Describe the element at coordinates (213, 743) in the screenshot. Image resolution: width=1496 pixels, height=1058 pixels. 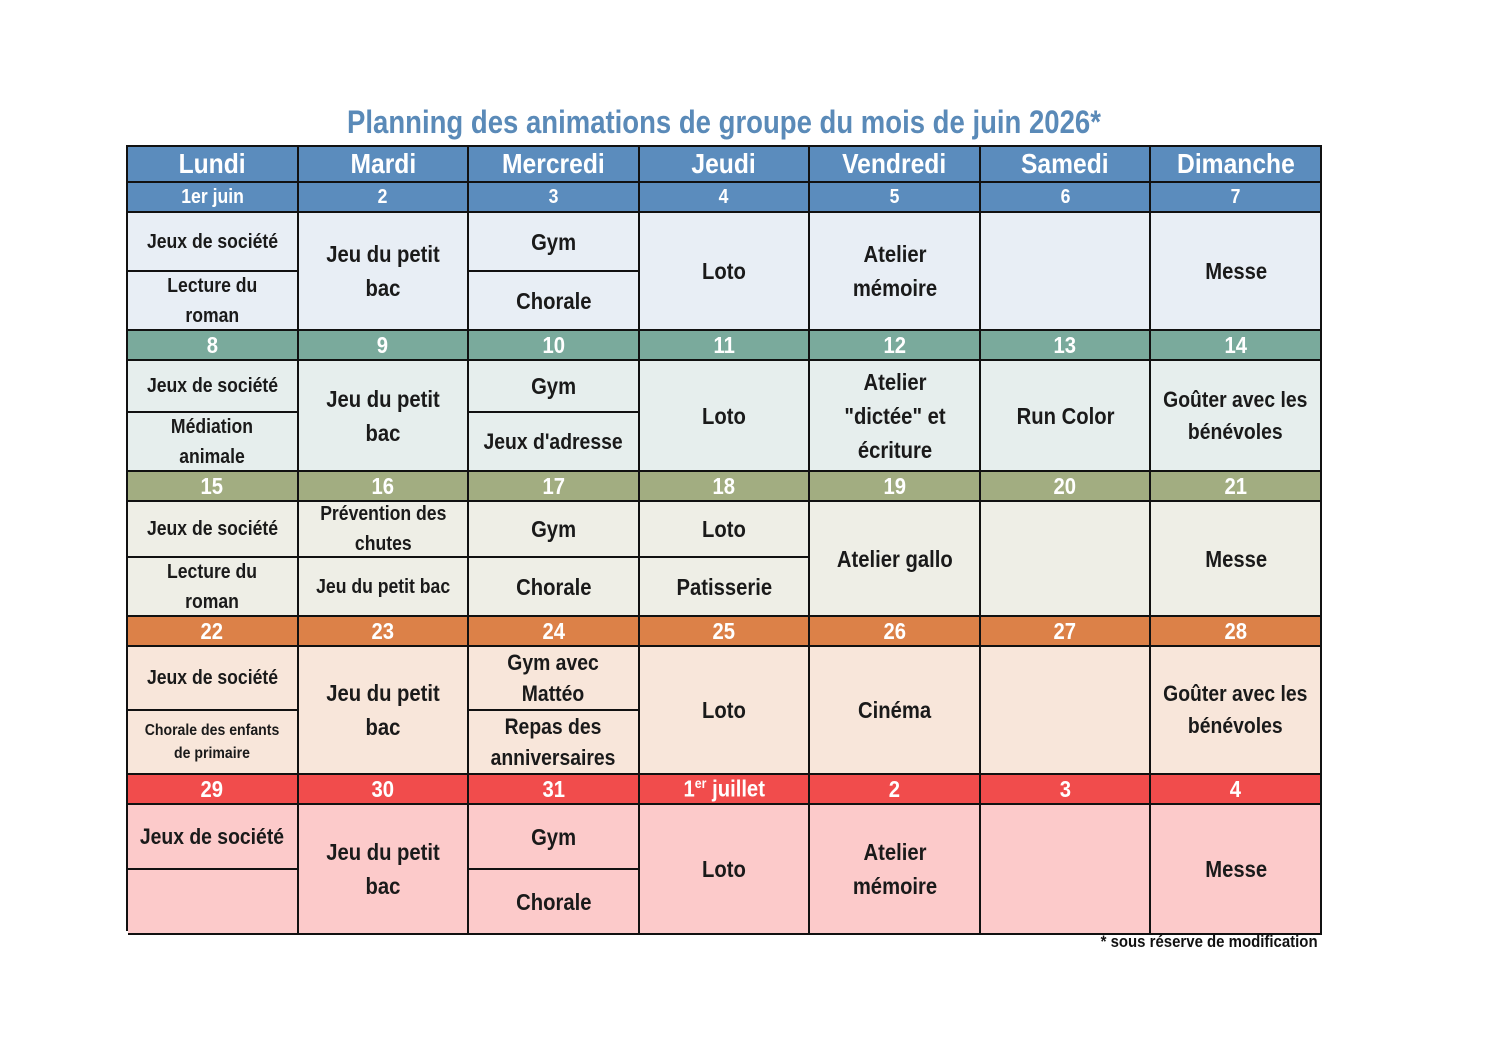
I see `activity-cell: Chorale des enfants de primaire` at that location.